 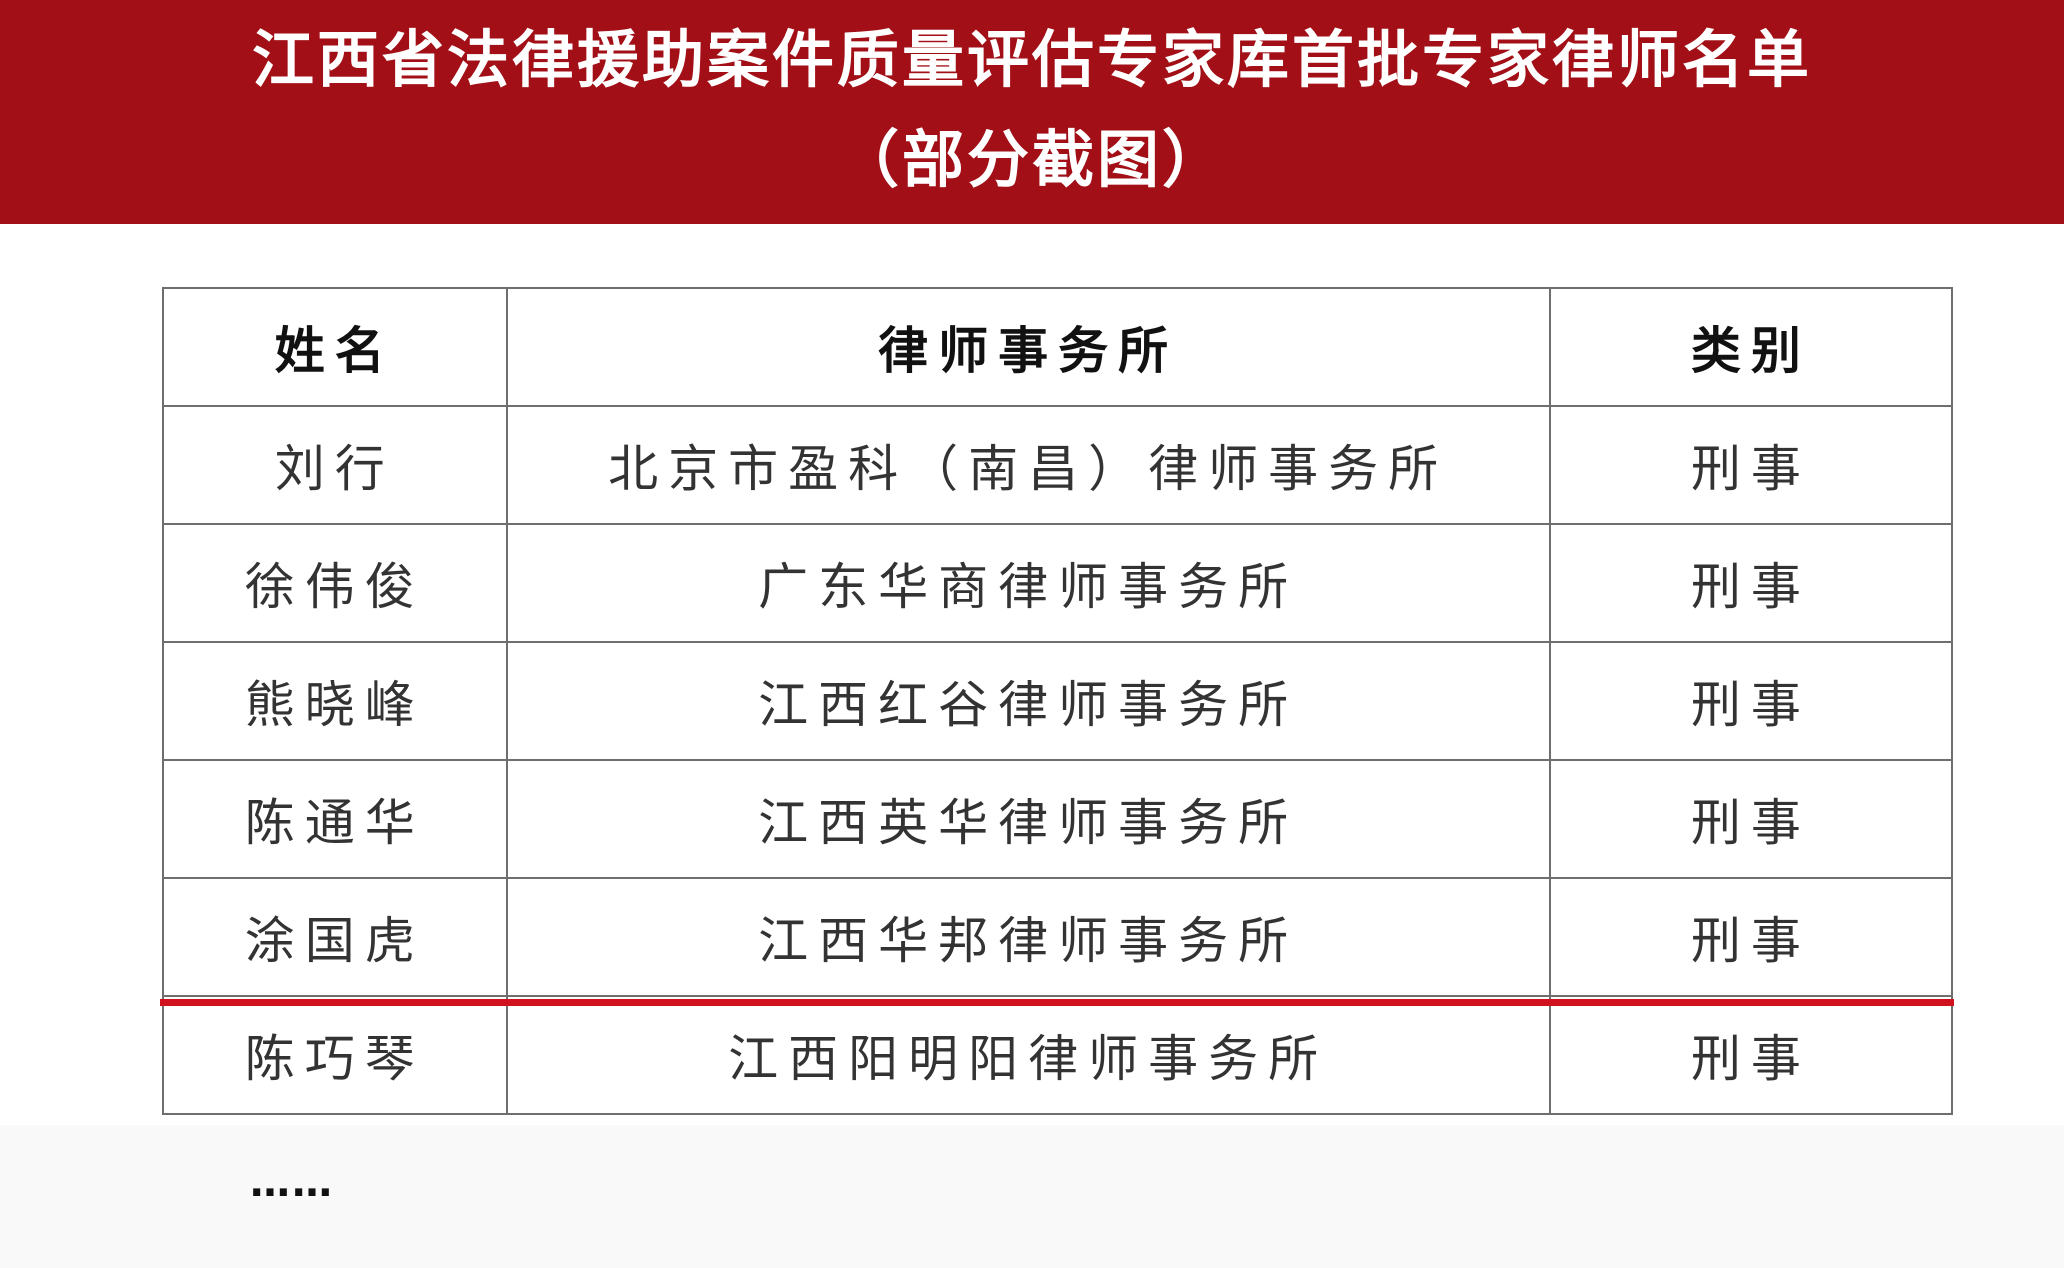 I want to click on page-subtitle: （部分截图）, so click(x=1031, y=159).